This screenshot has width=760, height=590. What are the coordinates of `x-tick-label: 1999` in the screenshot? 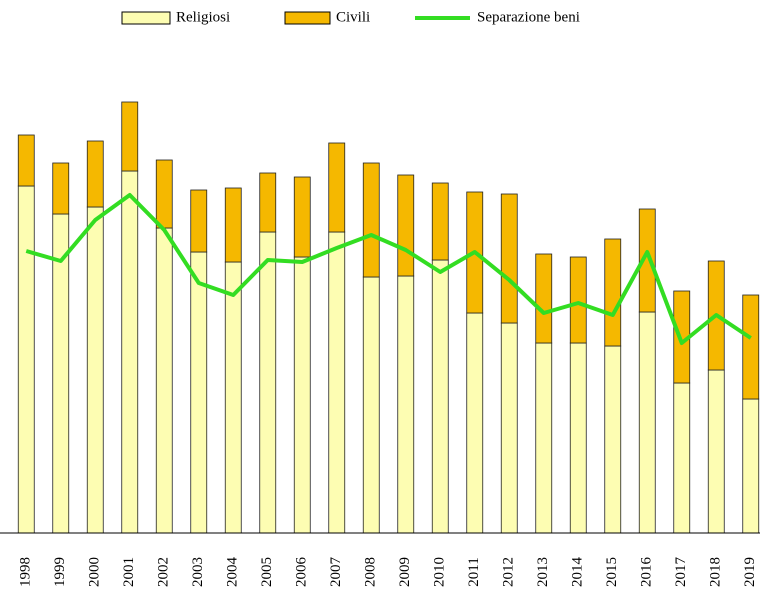 It's located at (60, 572).